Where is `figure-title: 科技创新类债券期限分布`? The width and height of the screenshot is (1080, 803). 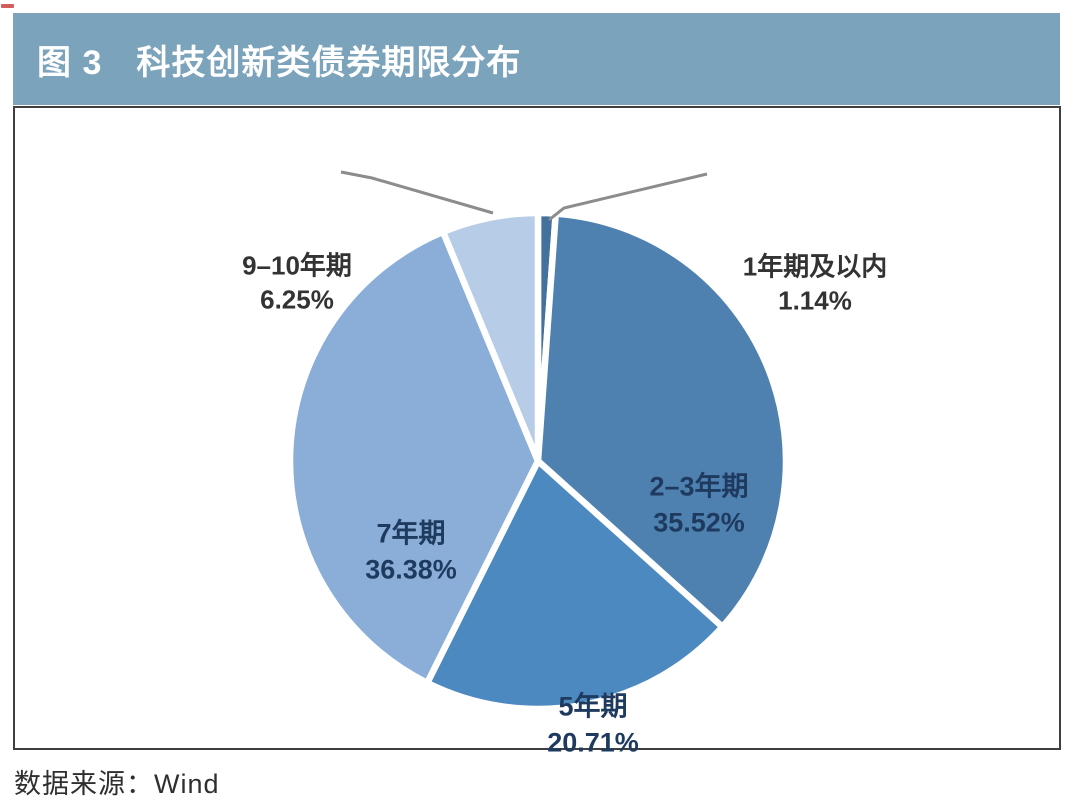
figure-title: 科技创新类债券期限分布 is located at coordinates (329, 62).